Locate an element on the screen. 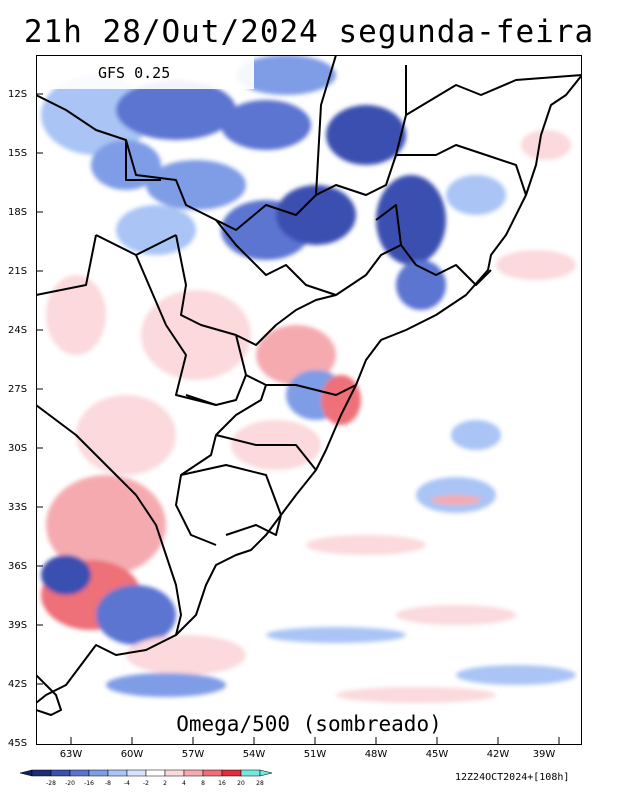  colorbar-level-label: 4 is located at coordinates (184, 783).